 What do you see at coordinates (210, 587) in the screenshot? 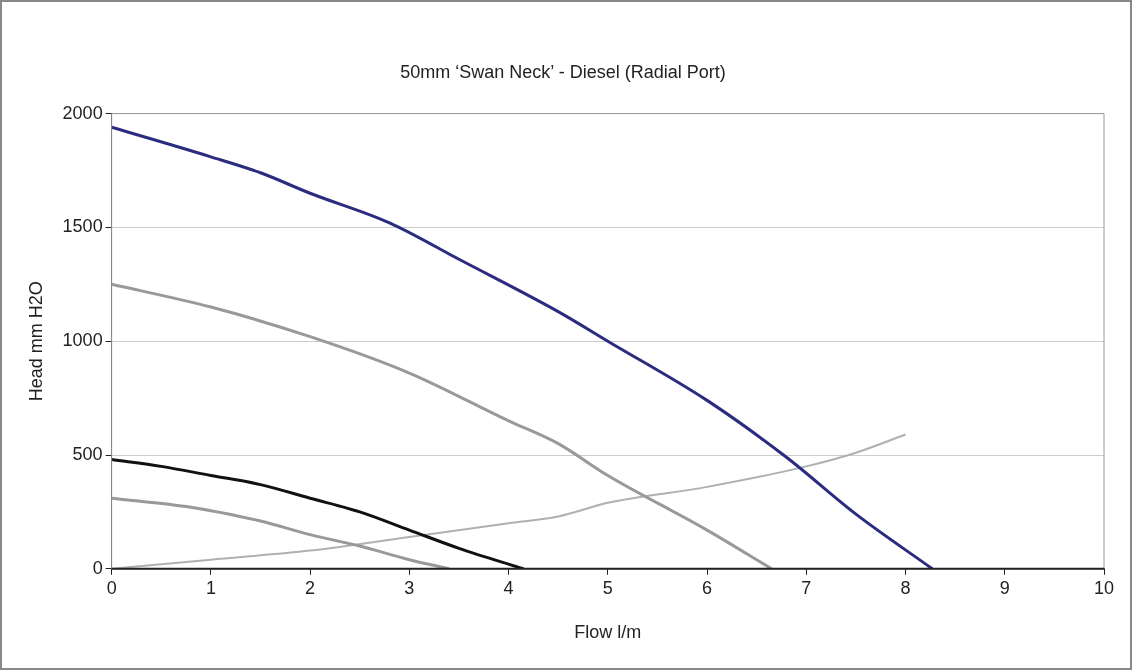
I see `x-tick-label: 1` at bounding box center [210, 587].